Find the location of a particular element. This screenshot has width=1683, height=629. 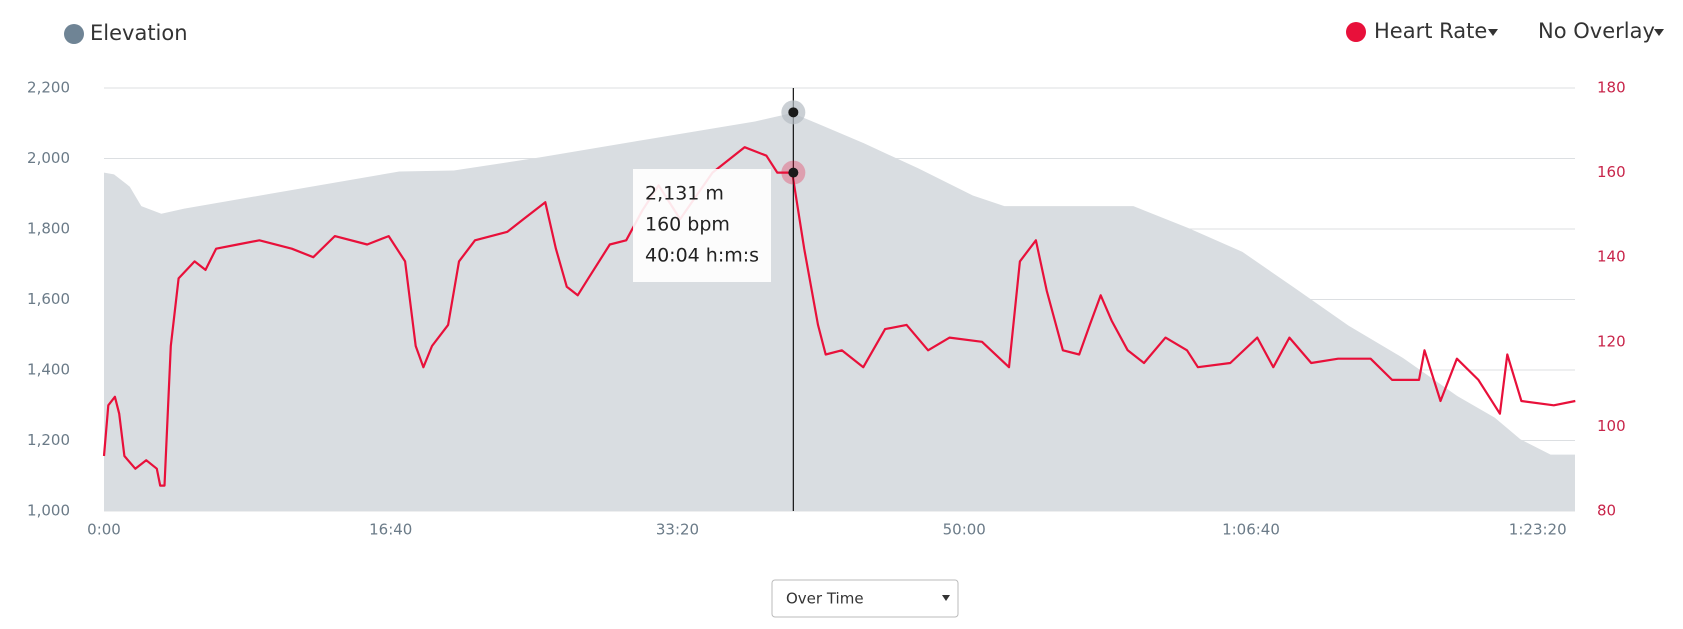

y2-tick-label: 80 is located at coordinates (1606, 511).